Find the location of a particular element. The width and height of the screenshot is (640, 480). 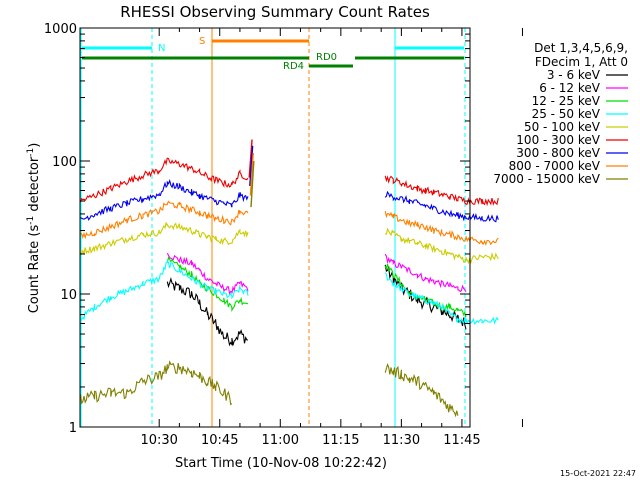

annot-s-label: S is located at coordinates (202, 41).